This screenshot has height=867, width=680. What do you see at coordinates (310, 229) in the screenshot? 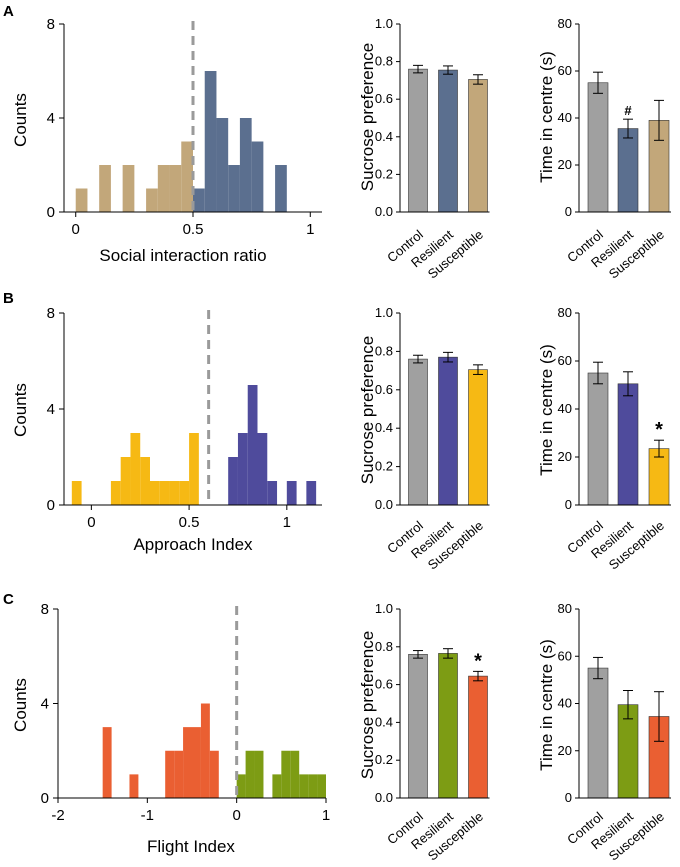
I see `hist-x-tick-label: 1` at bounding box center [310, 229].